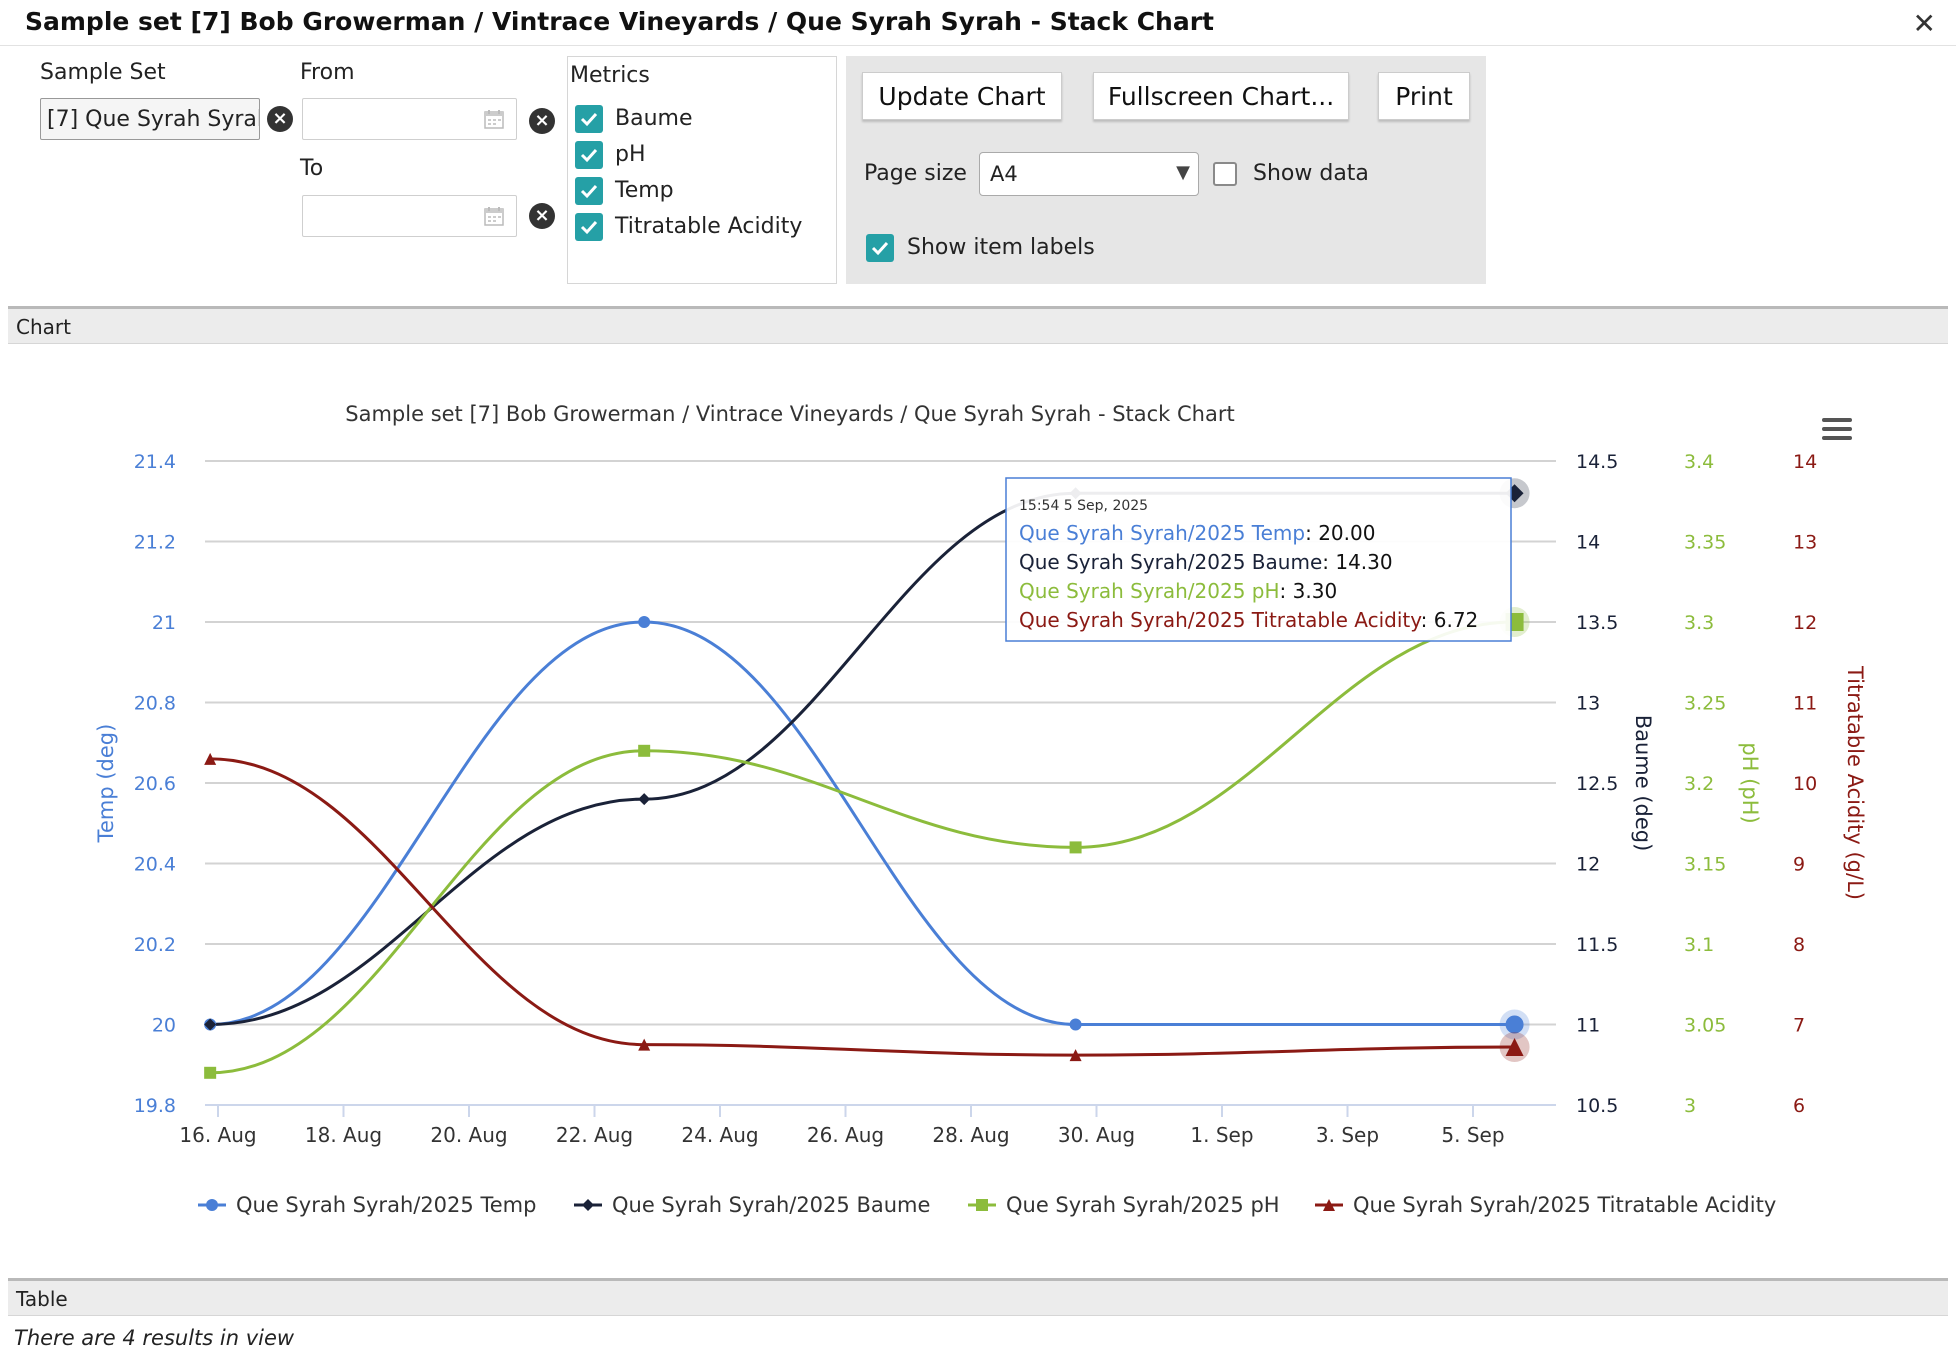 The image size is (1956, 1366). Describe the element at coordinates (1089, 174) in the screenshot. I see `page-size-select: A4 ▼` at that location.